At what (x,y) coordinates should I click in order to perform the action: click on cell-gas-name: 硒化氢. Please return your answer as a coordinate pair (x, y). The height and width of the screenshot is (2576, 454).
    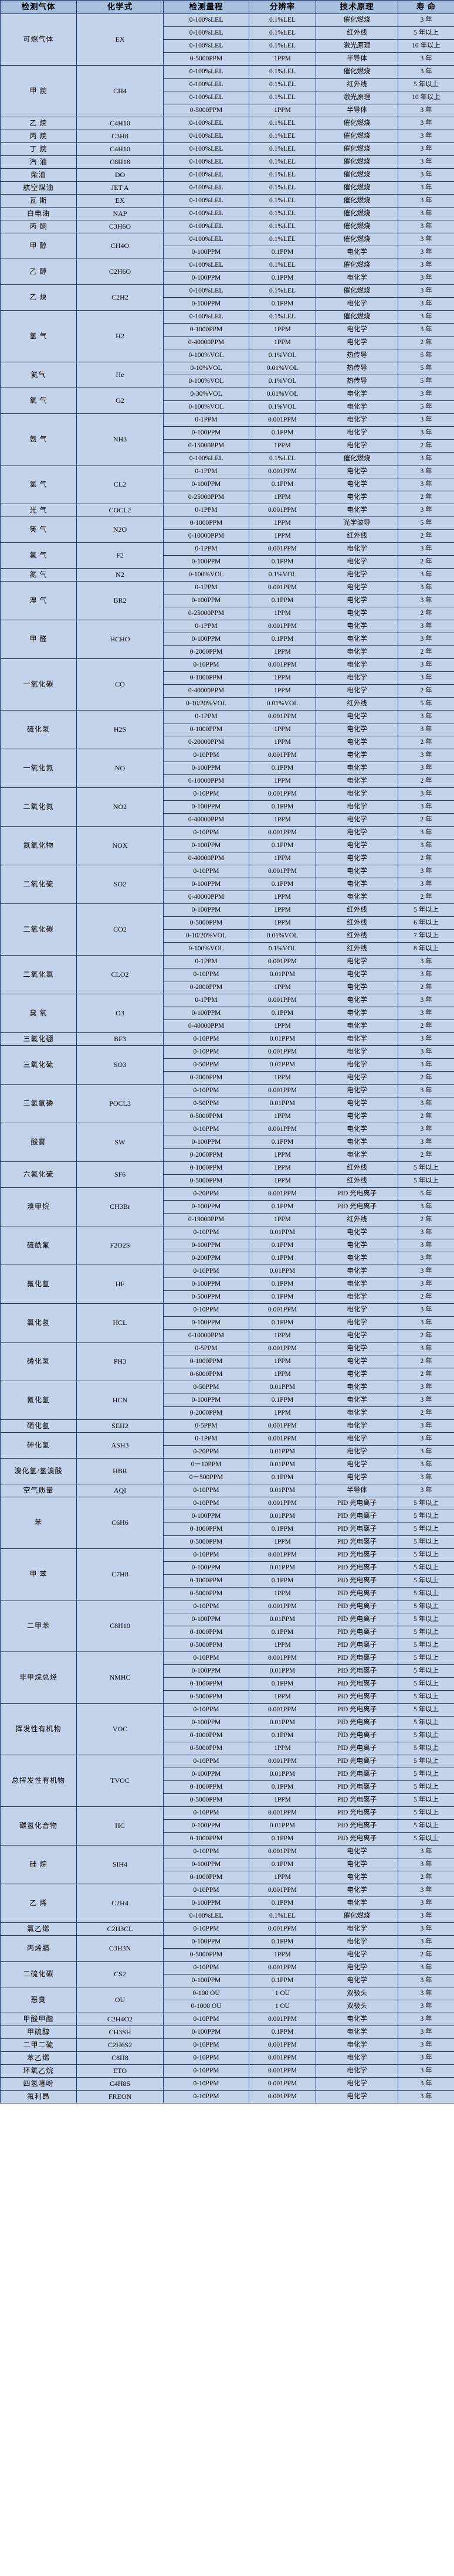
    Looking at the image, I should click on (38, 1426).